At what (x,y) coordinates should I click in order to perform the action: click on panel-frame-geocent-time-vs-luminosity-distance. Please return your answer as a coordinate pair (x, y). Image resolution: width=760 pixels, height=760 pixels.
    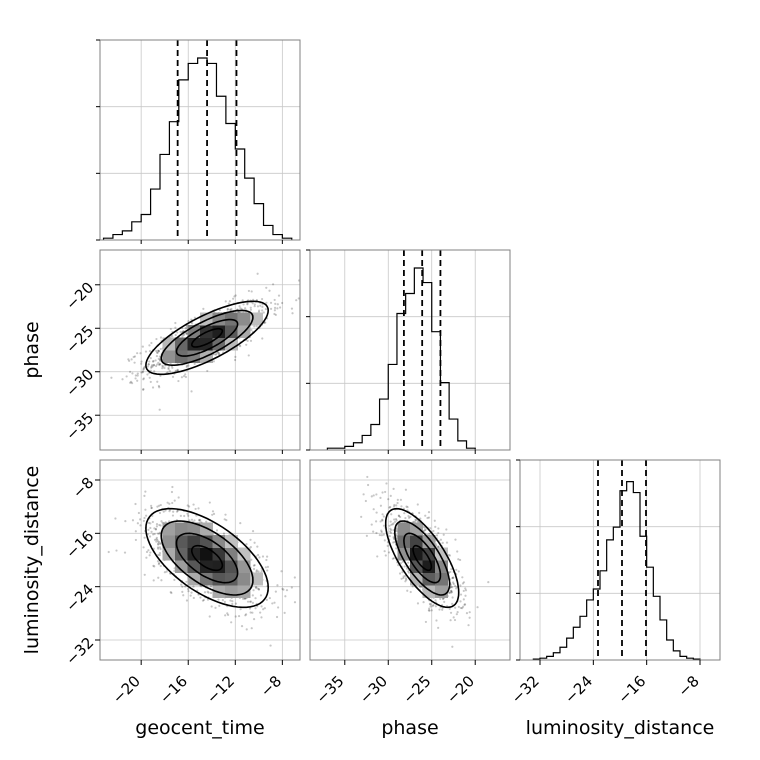
    Looking at the image, I should click on (200, 560).